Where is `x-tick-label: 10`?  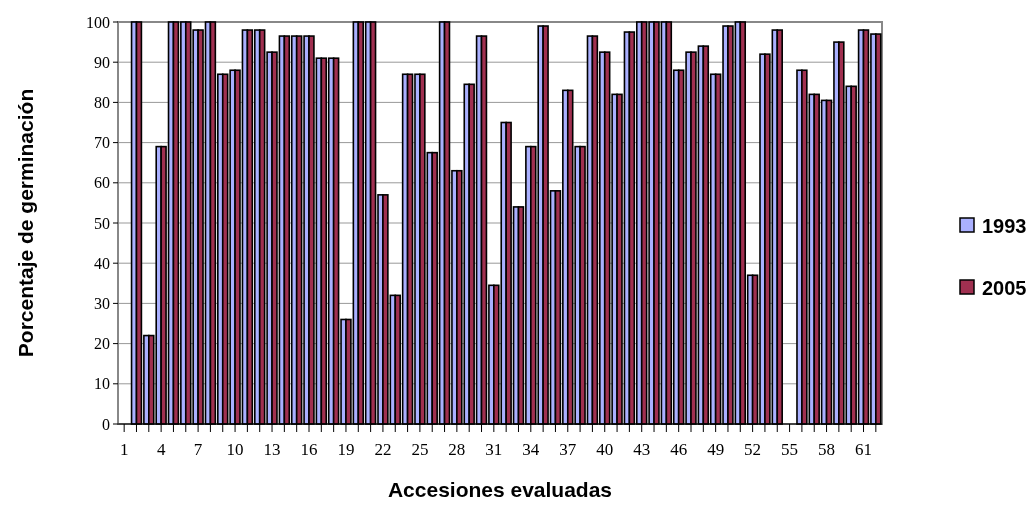
x-tick-label: 10 is located at coordinates (235, 449).